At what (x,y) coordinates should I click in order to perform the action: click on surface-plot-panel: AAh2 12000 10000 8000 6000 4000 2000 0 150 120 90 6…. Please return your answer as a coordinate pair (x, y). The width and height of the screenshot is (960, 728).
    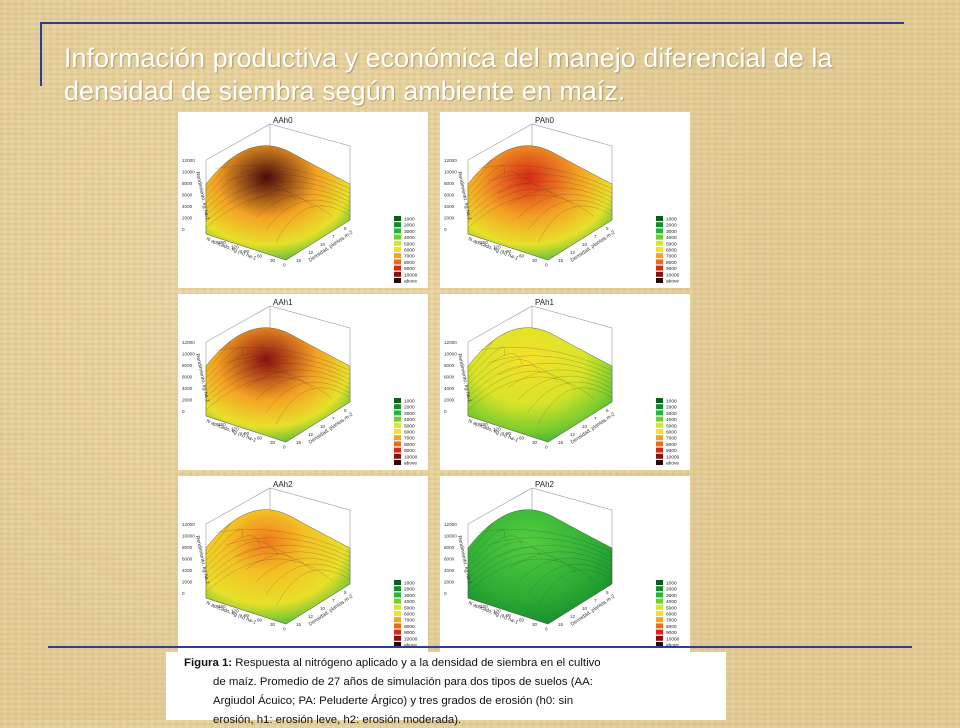
    Looking at the image, I should click on (303, 564).